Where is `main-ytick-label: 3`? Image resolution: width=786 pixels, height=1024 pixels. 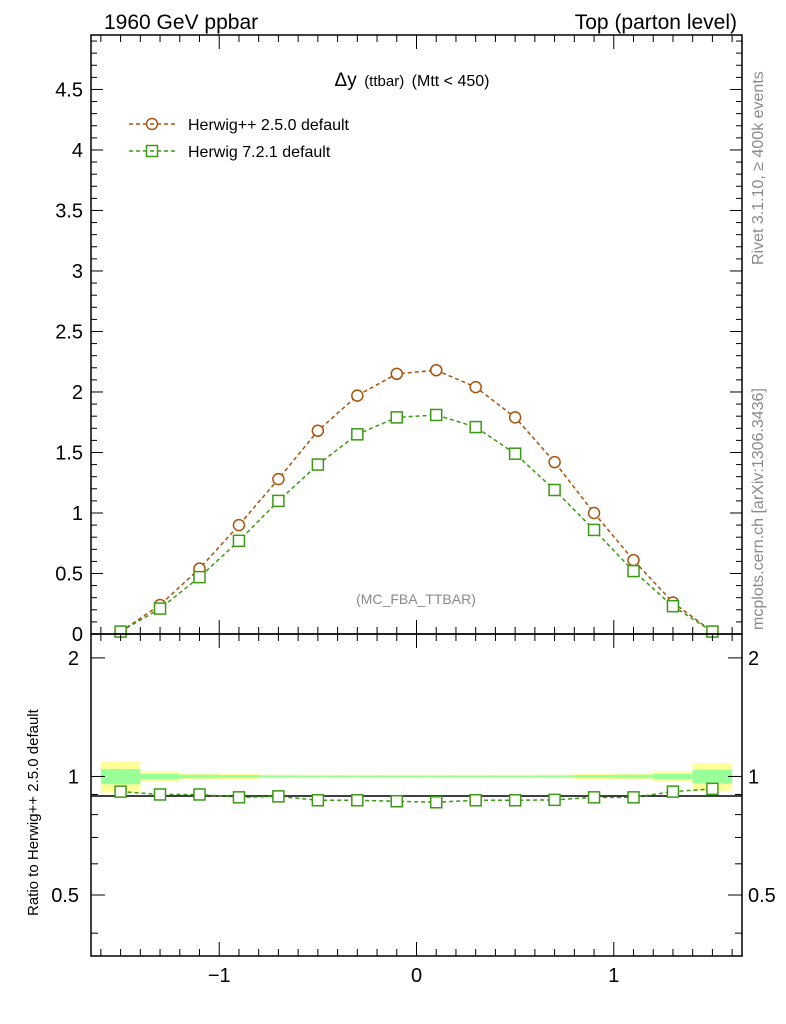 main-ytick-label: 3 is located at coordinates (77, 272).